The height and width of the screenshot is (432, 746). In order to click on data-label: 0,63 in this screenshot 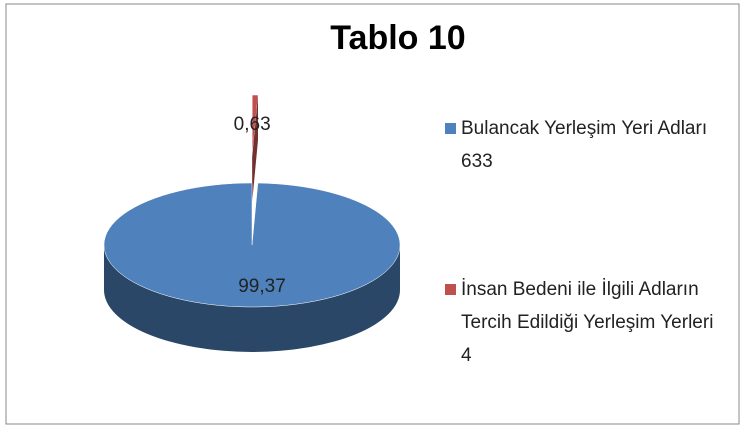, I will do `click(252, 124)`.